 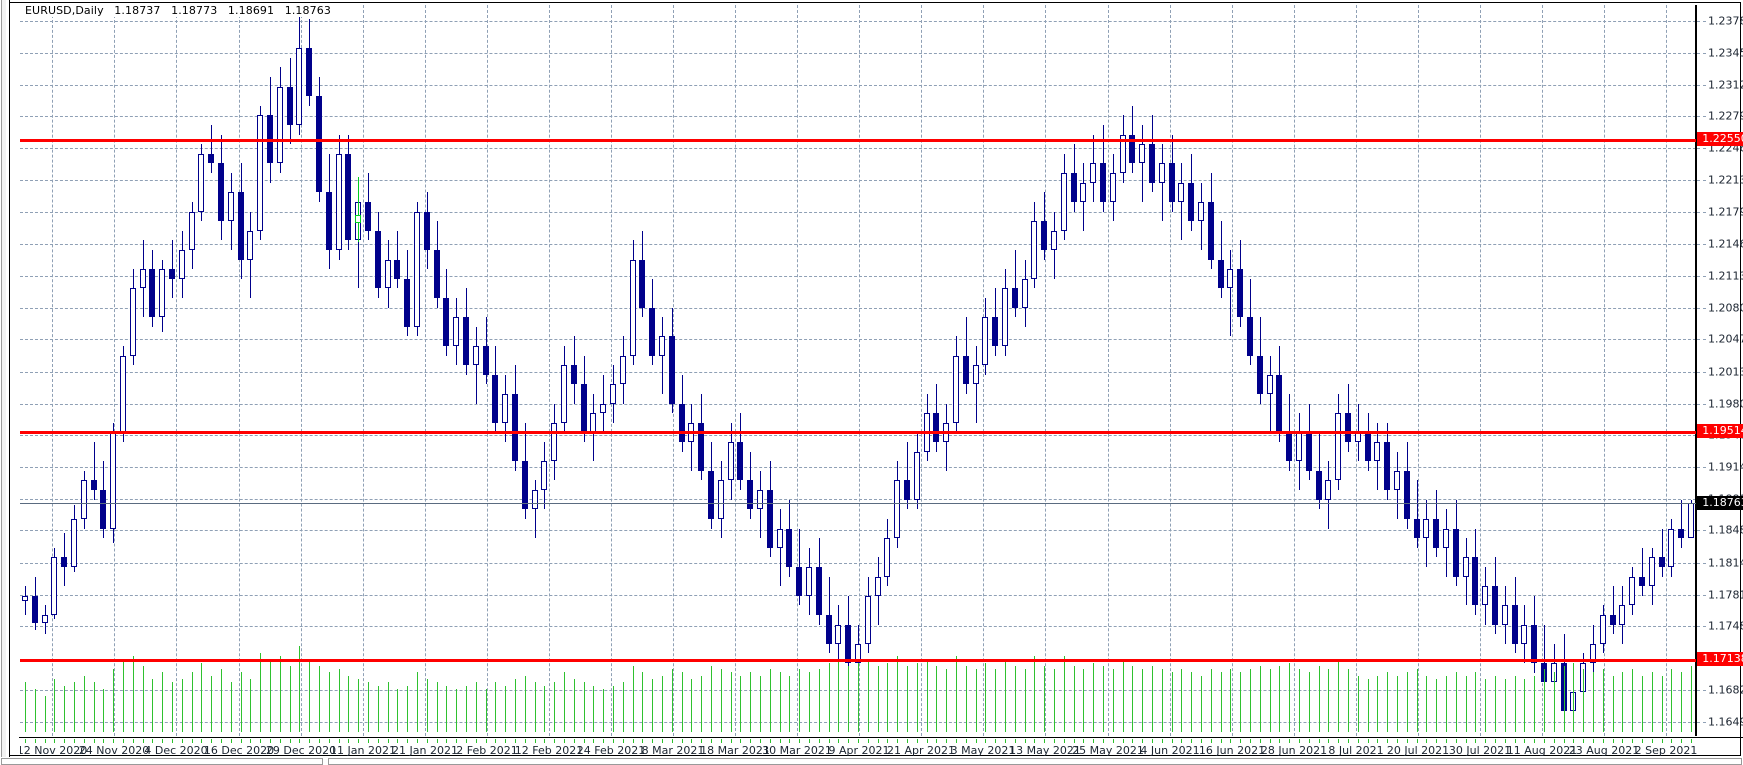 What do you see at coordinates (358, 219) in the screenshot?
I see `marker-candle-body` at bounding box center [358, 219].